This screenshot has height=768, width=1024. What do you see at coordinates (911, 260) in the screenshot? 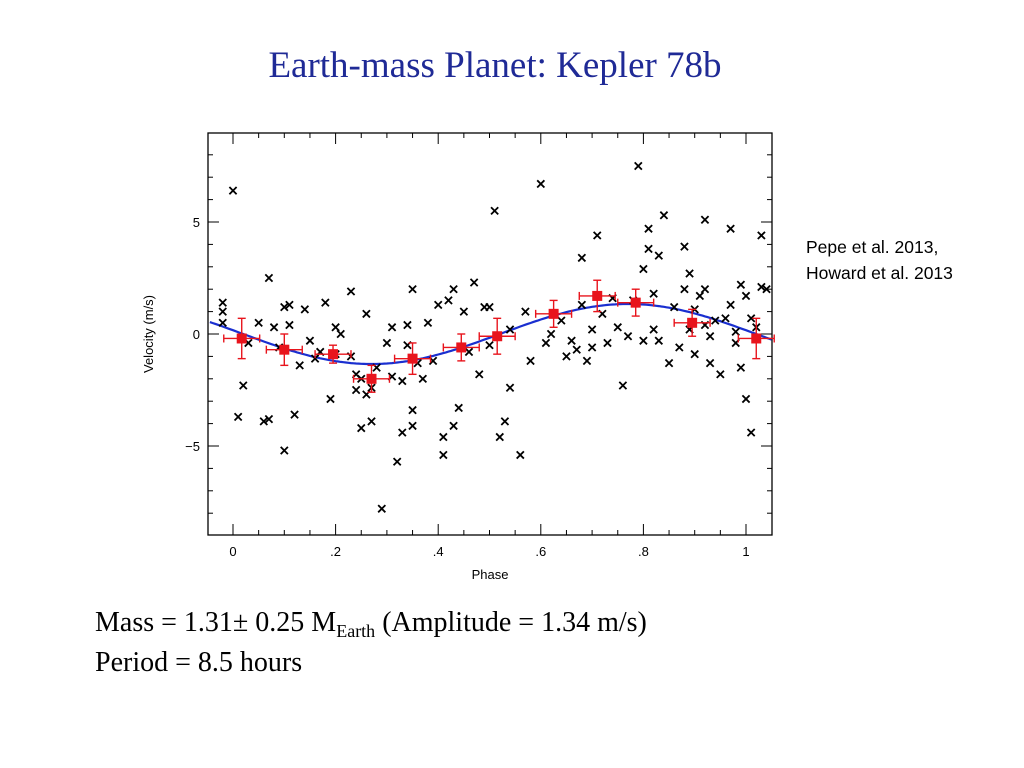
I see `citation: Pepe et al. 2013, Howard et al. 2013` at bounding box center [911, 260].